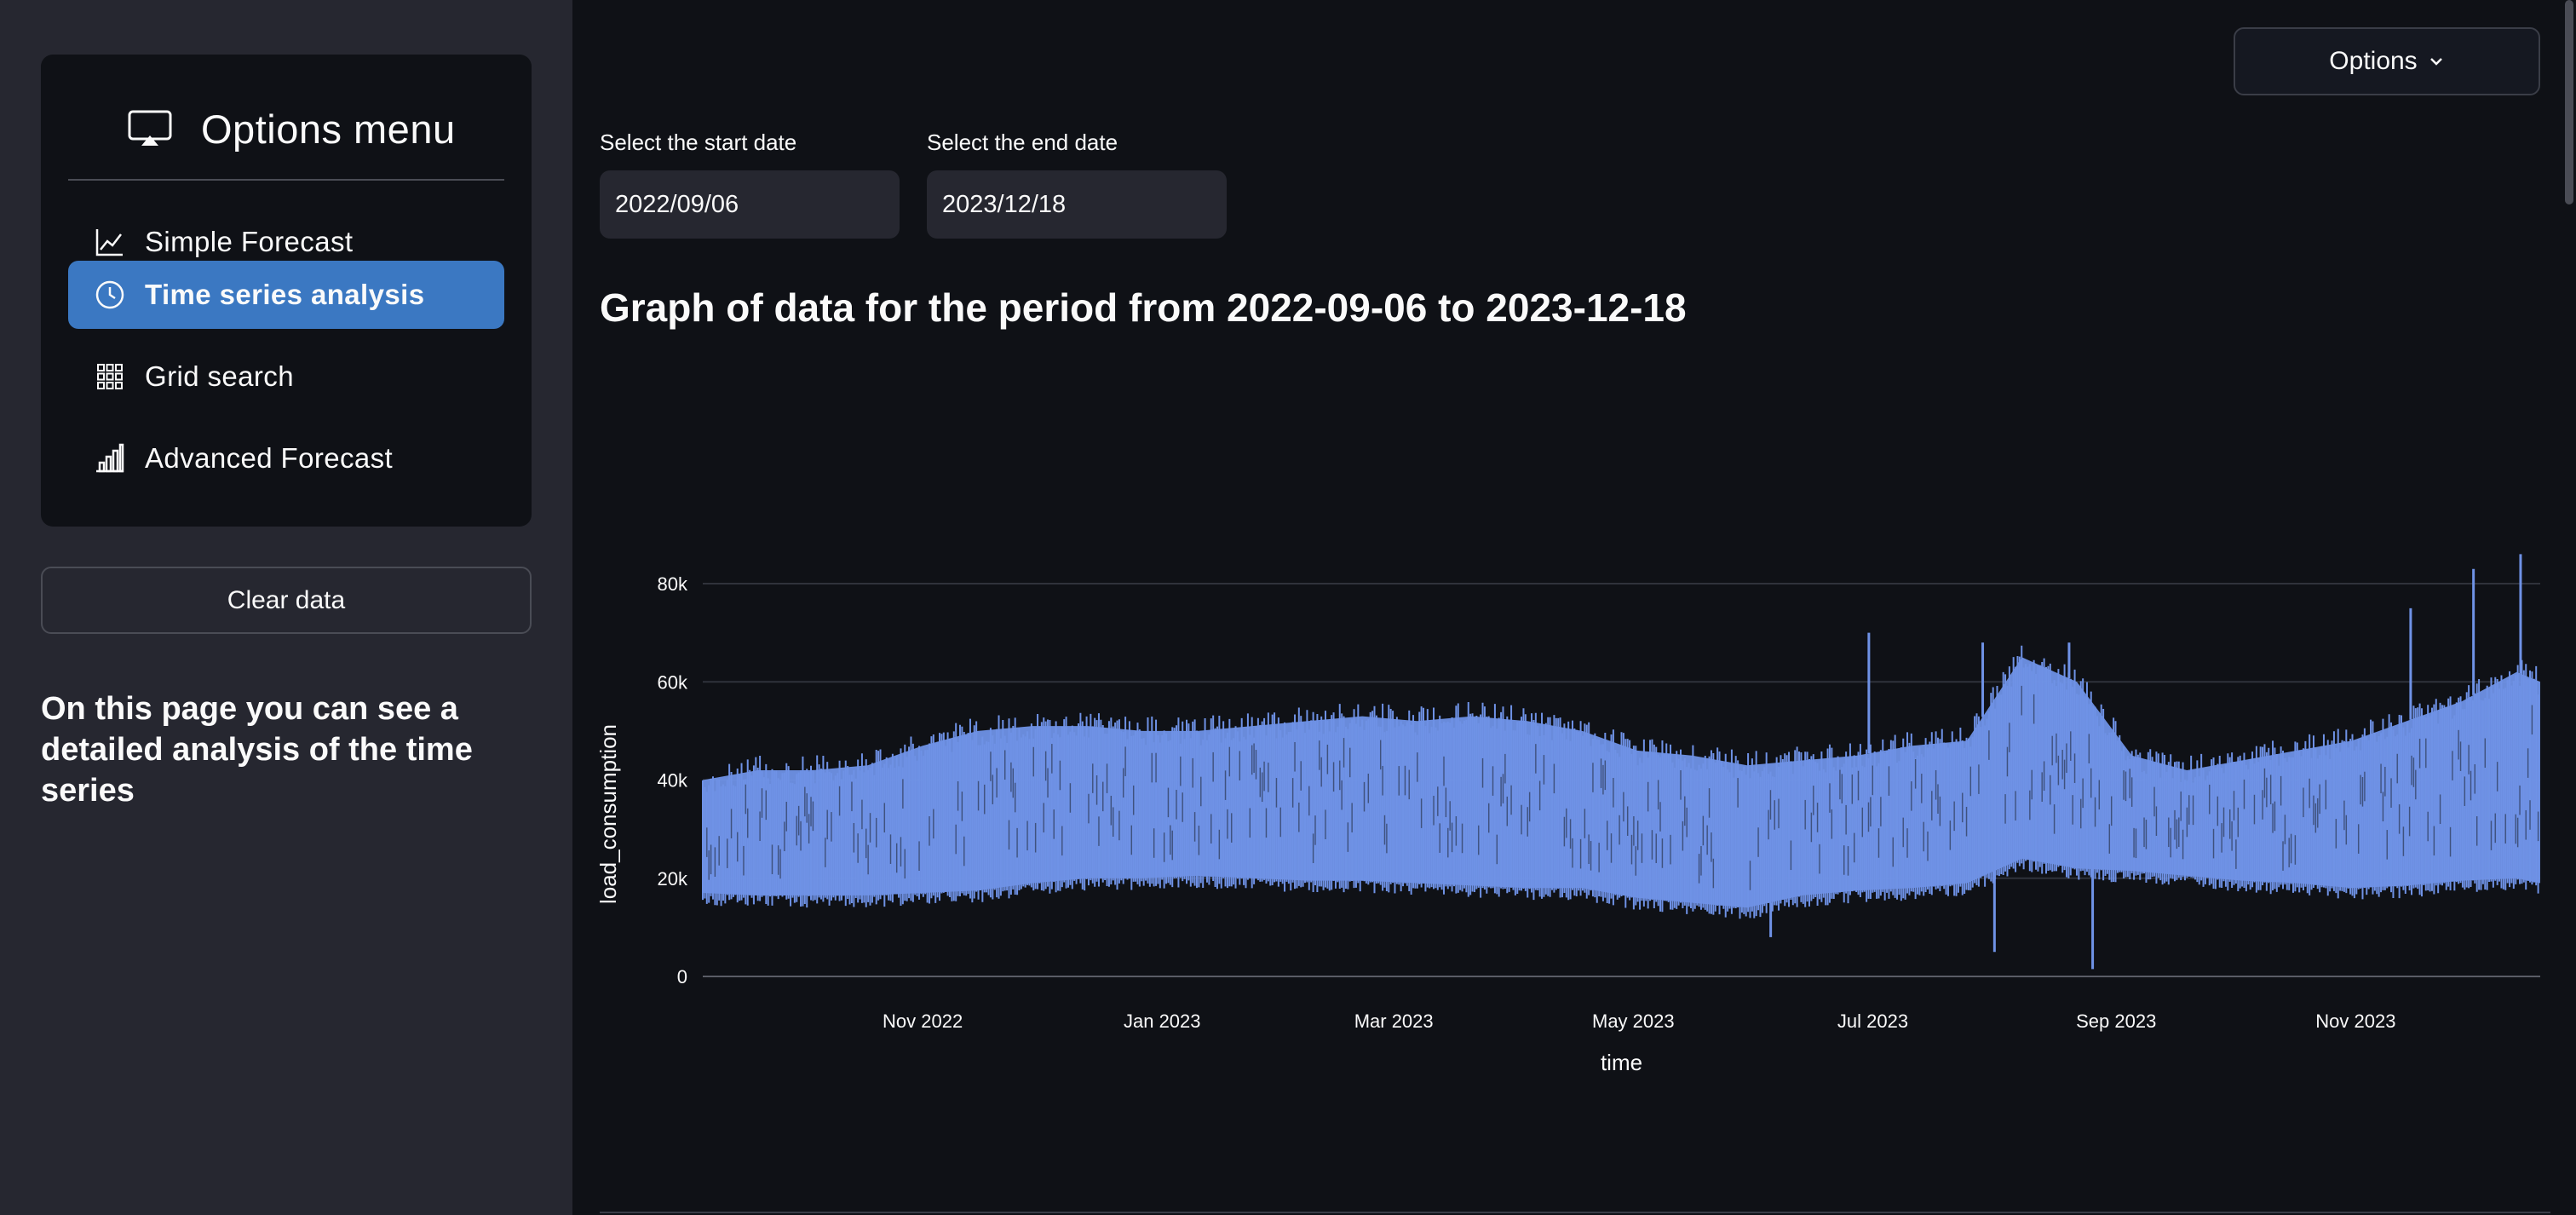 This screenshot has width=2576, height=1215. I want to click on sidebar-item-label: Time series analysis, so click(285, 294).